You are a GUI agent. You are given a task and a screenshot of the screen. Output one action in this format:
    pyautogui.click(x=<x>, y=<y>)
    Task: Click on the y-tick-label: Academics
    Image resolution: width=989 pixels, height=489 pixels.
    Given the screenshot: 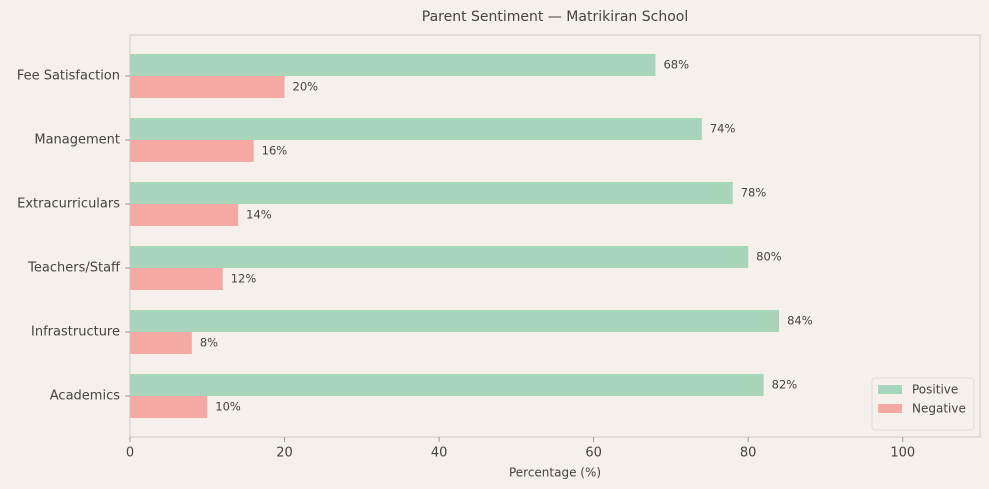 What is the action you would take?
    pyautogui.click(x=85, y=396)
    